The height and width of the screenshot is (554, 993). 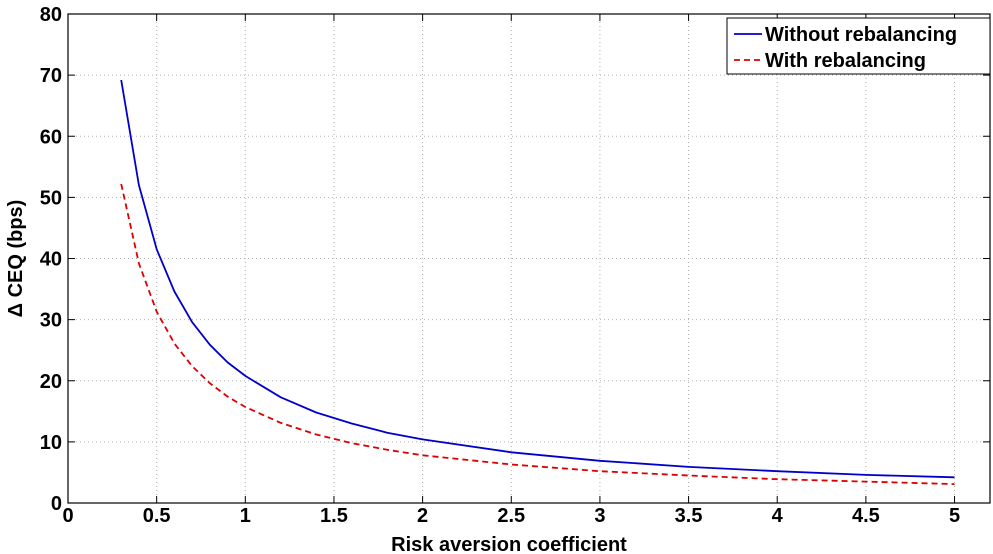 I want to click on x-tick-label: 2, so click(x=422, y=516).